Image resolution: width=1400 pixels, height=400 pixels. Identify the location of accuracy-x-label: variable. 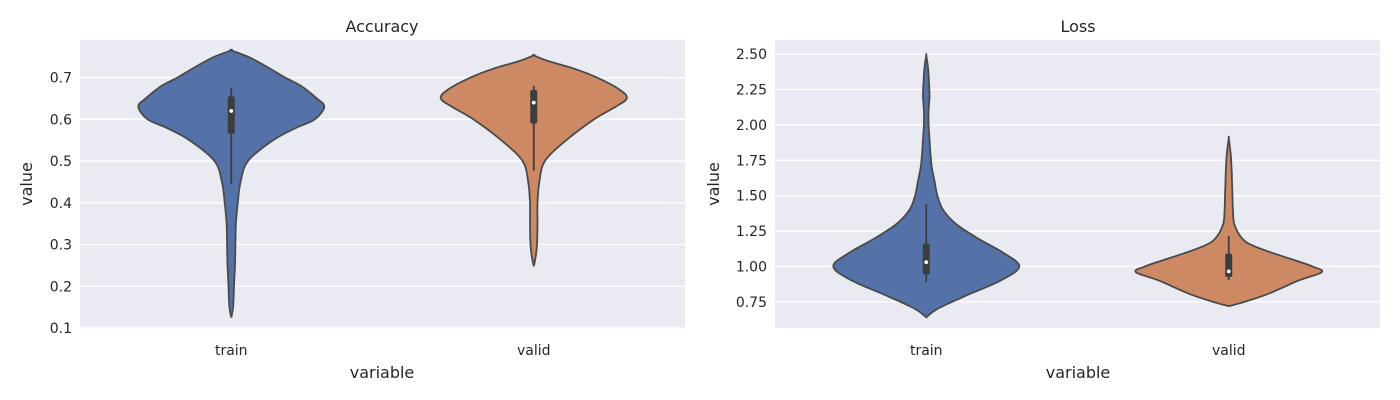
(382, 372).